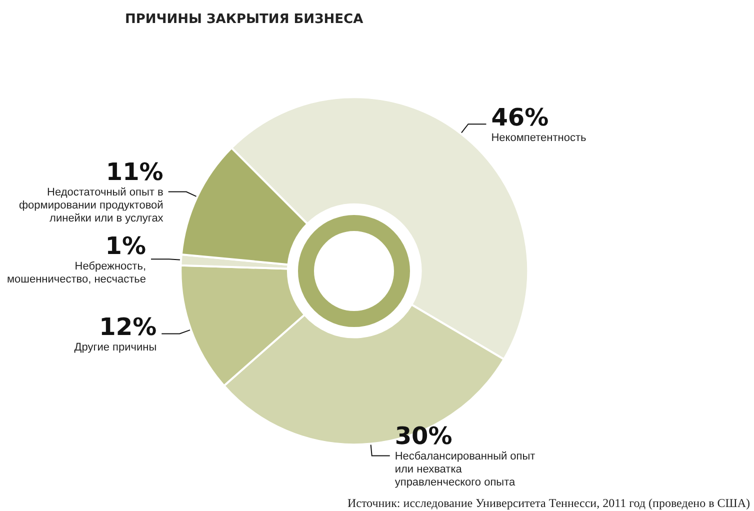  What do you see at coordinates (423, 436) in the screenshot?
I see `data-label: 30%` at bounding box center [423, 436].